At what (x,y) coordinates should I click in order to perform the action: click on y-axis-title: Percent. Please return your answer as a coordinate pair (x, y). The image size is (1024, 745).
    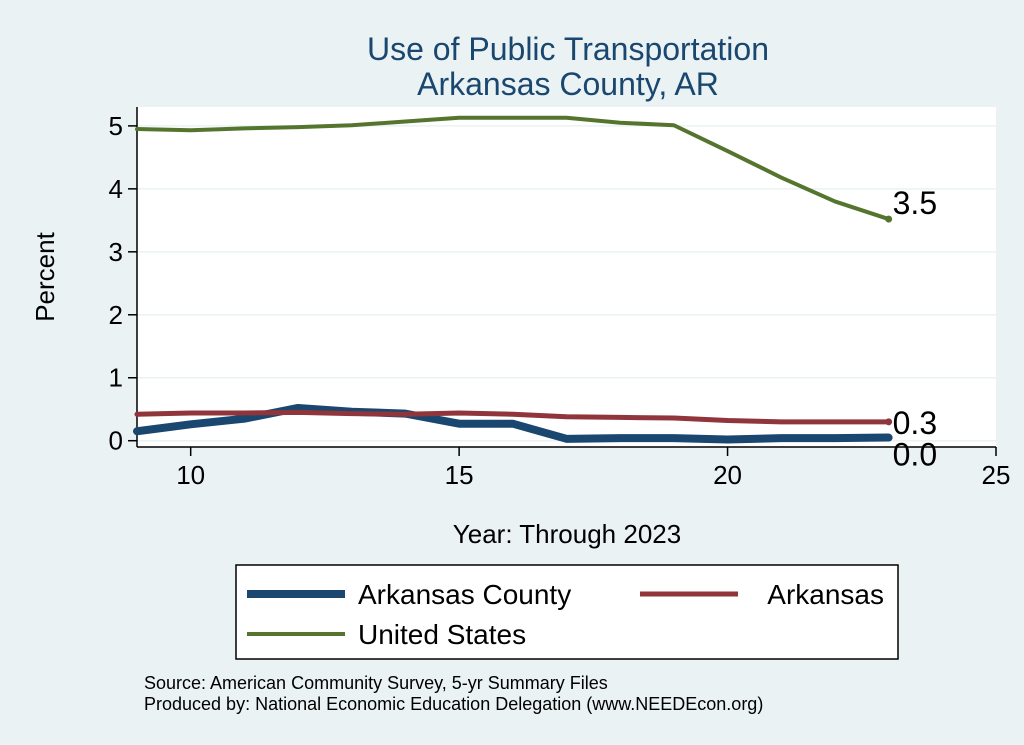
    Looking at the image, I should click on (45, 276).